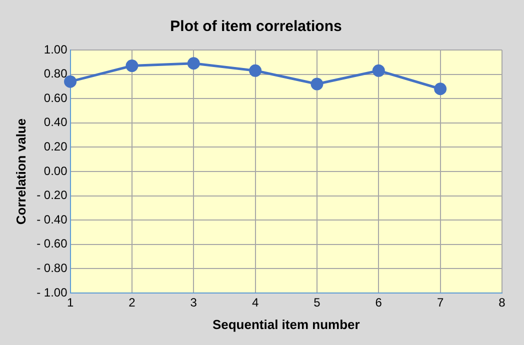 This screenshot has width=524, height=345. Describe the element at coordinates (255, 303) in the screenshot. I see `x-tick-label: 4` at that location.